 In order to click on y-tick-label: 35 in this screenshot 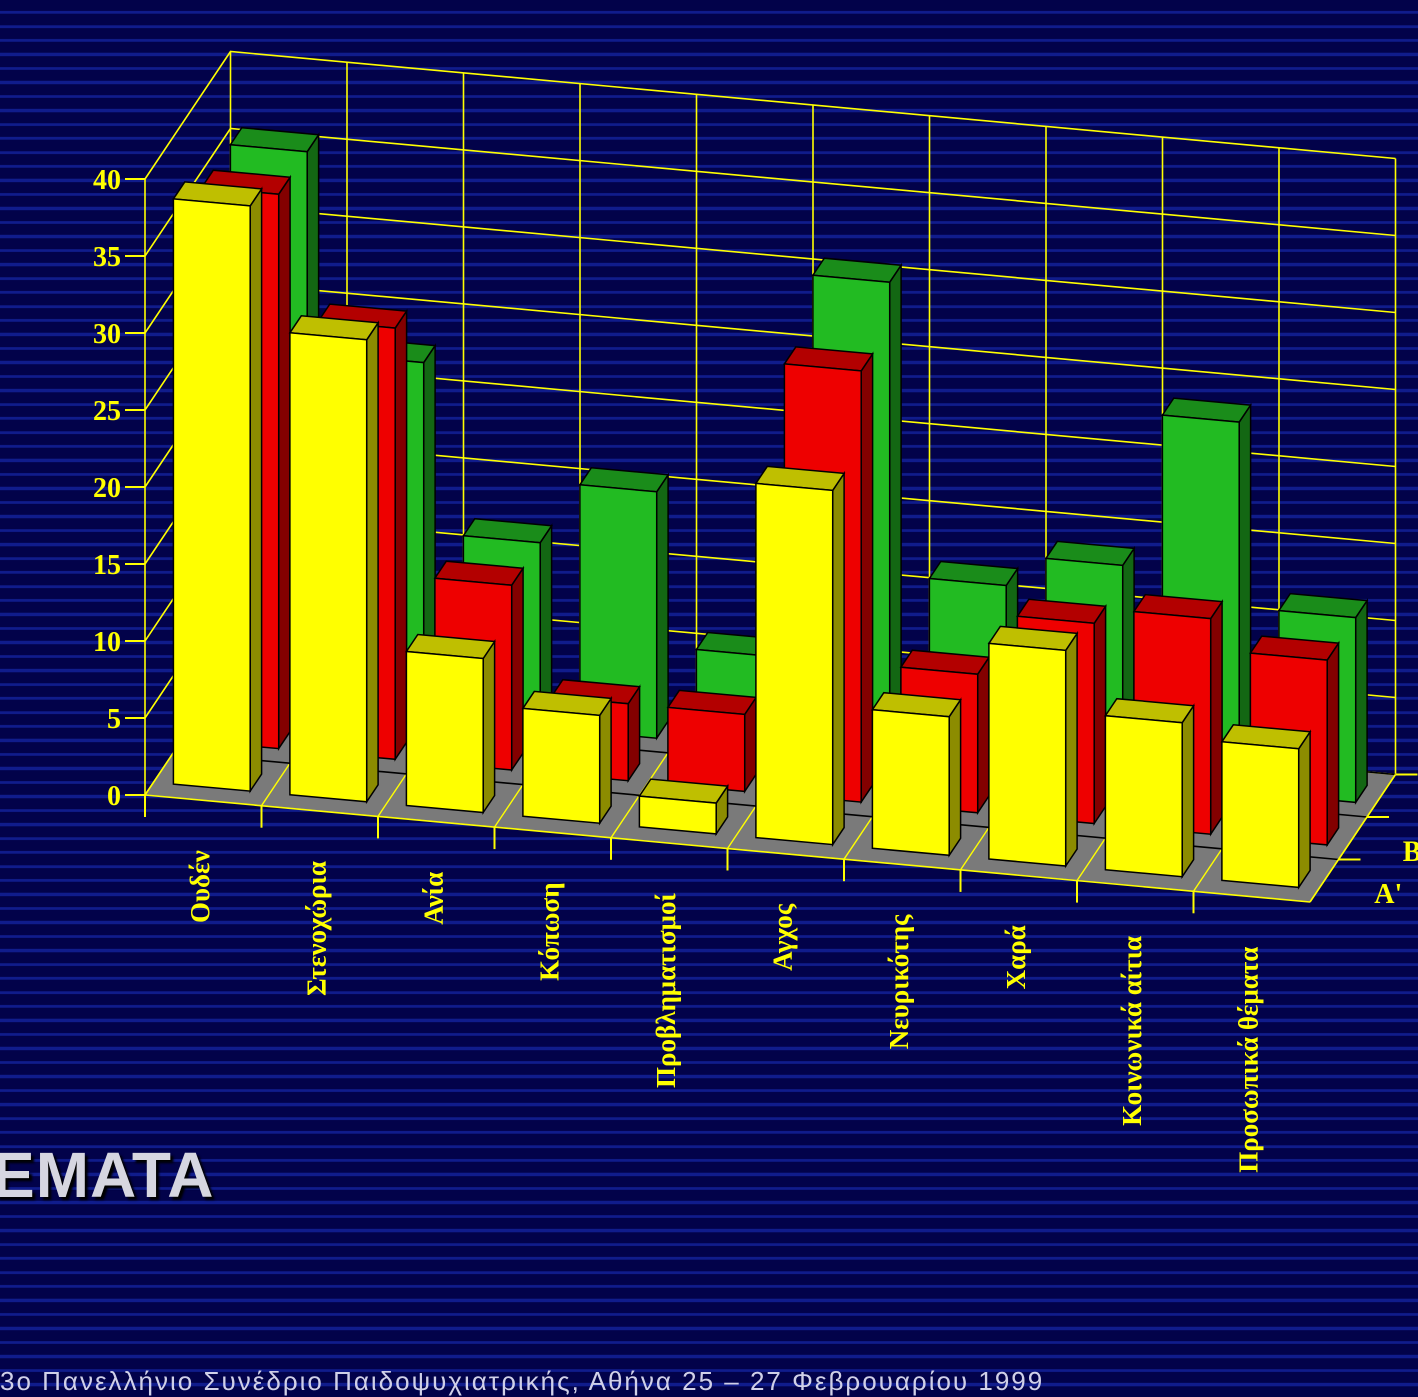, I will do `click(107, 257)`.